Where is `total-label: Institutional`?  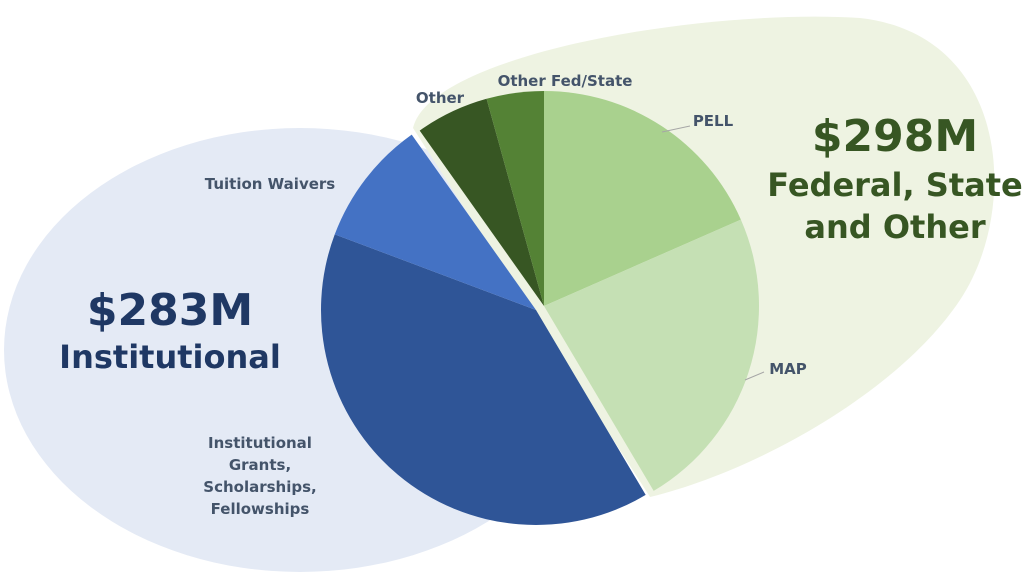 total-label: Institutional is located at coordinates (170, 357).